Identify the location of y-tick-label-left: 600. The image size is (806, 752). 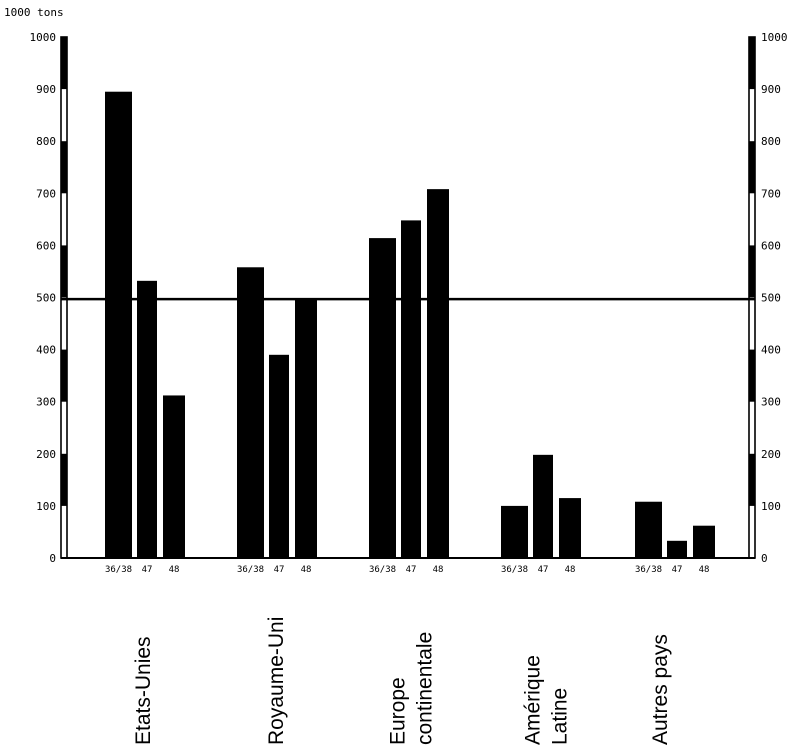
(46, 245).